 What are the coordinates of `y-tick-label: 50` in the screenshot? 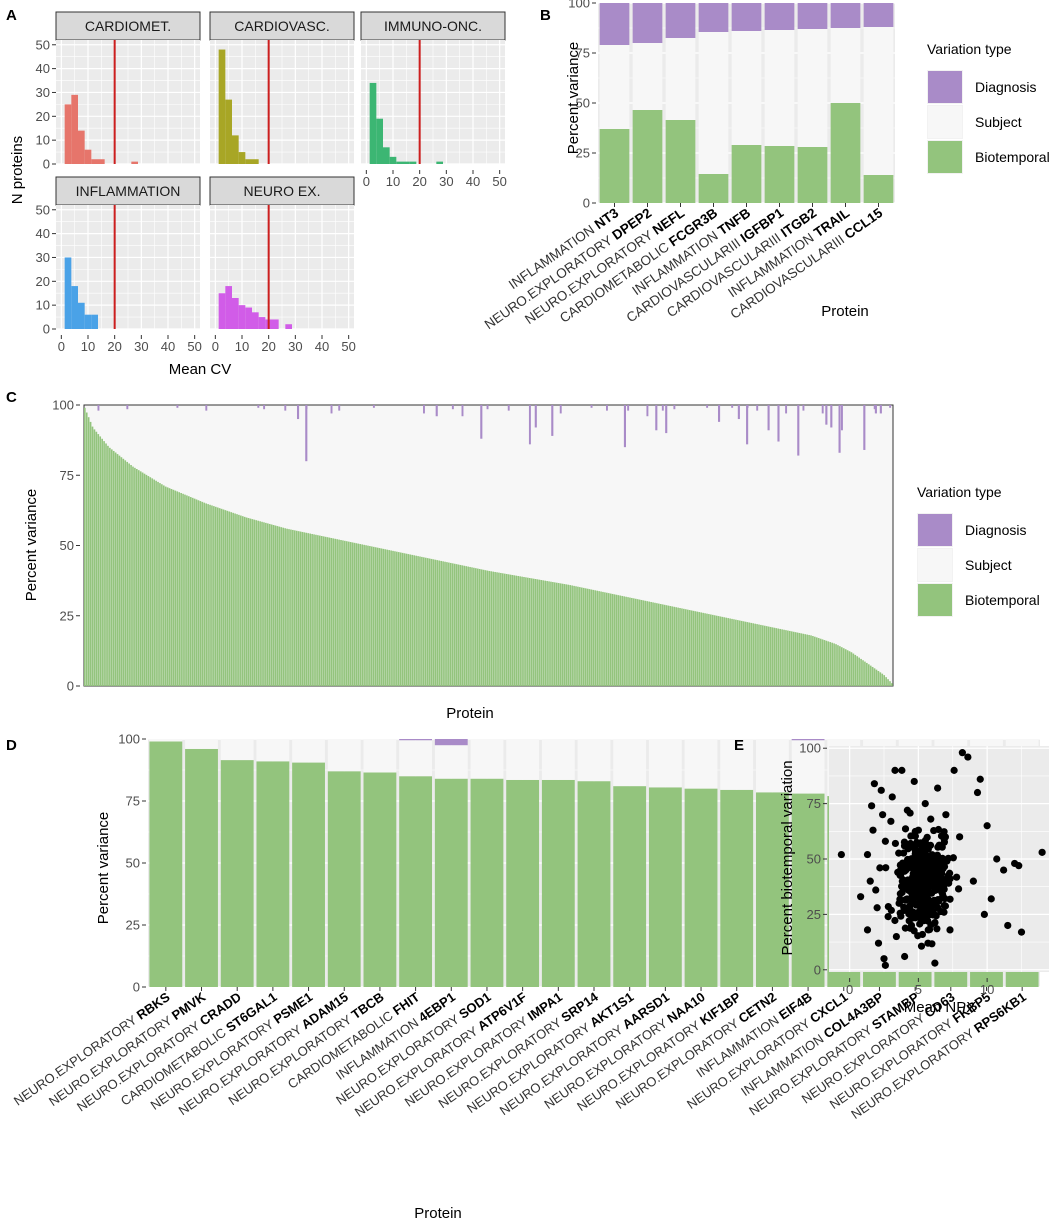 It's located at (583, 103).